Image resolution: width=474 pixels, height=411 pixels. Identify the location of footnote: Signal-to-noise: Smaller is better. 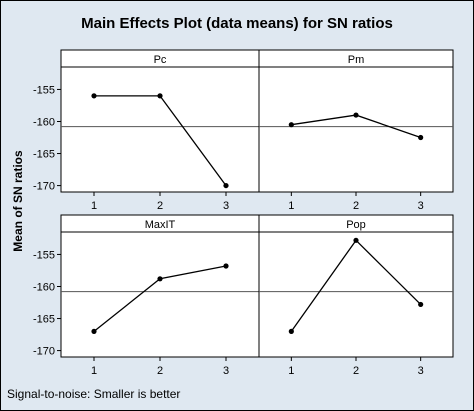
(94, 394).